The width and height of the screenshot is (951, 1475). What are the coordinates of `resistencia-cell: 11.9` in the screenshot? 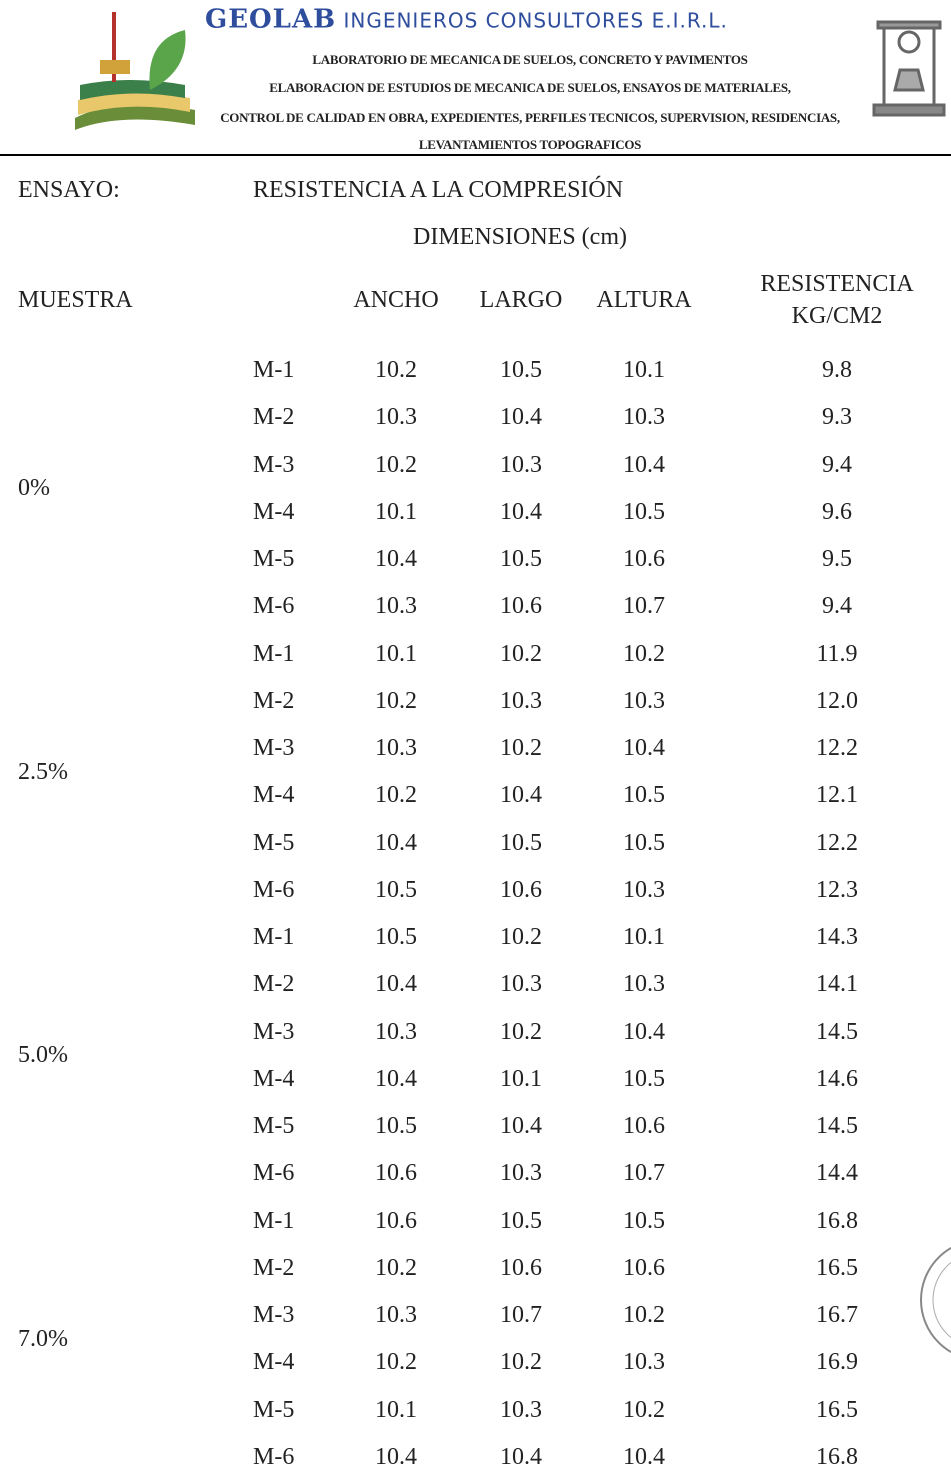 It's located at (837, 653).